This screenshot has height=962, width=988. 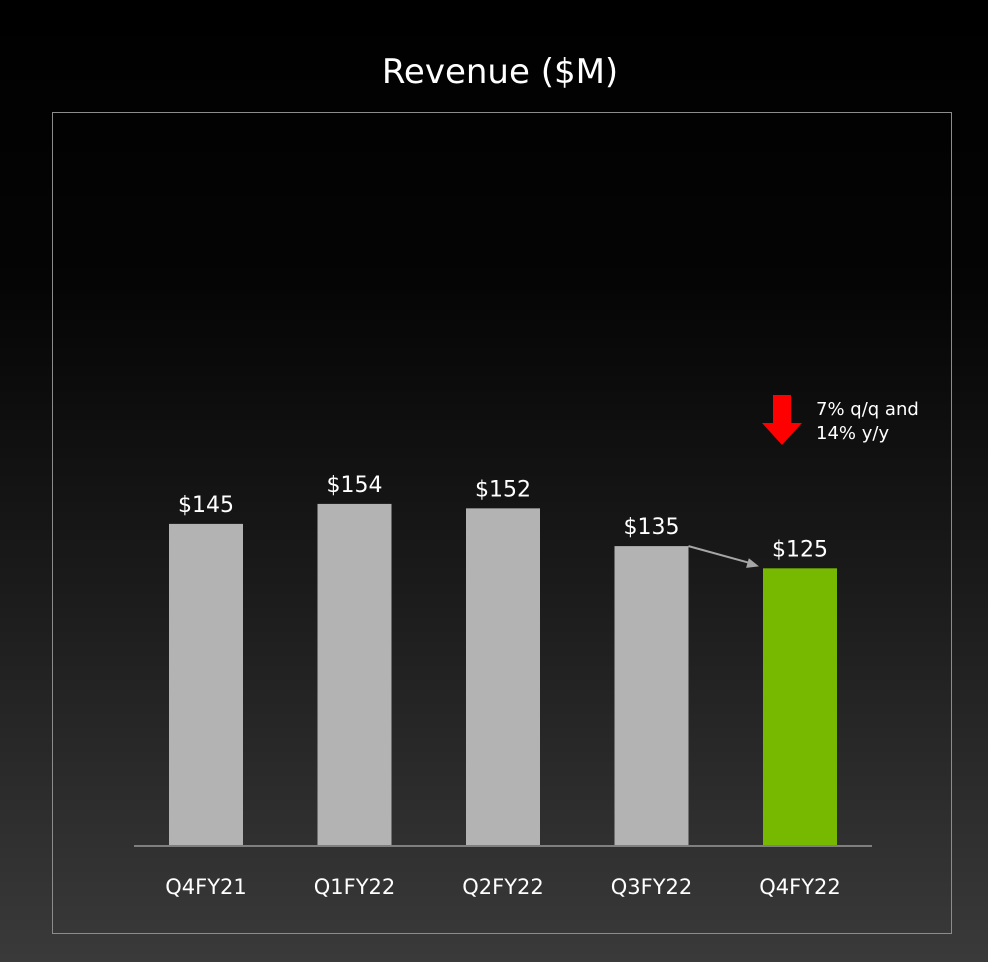 I want to click on bar-q4fy22, so click(x=800, y=707).